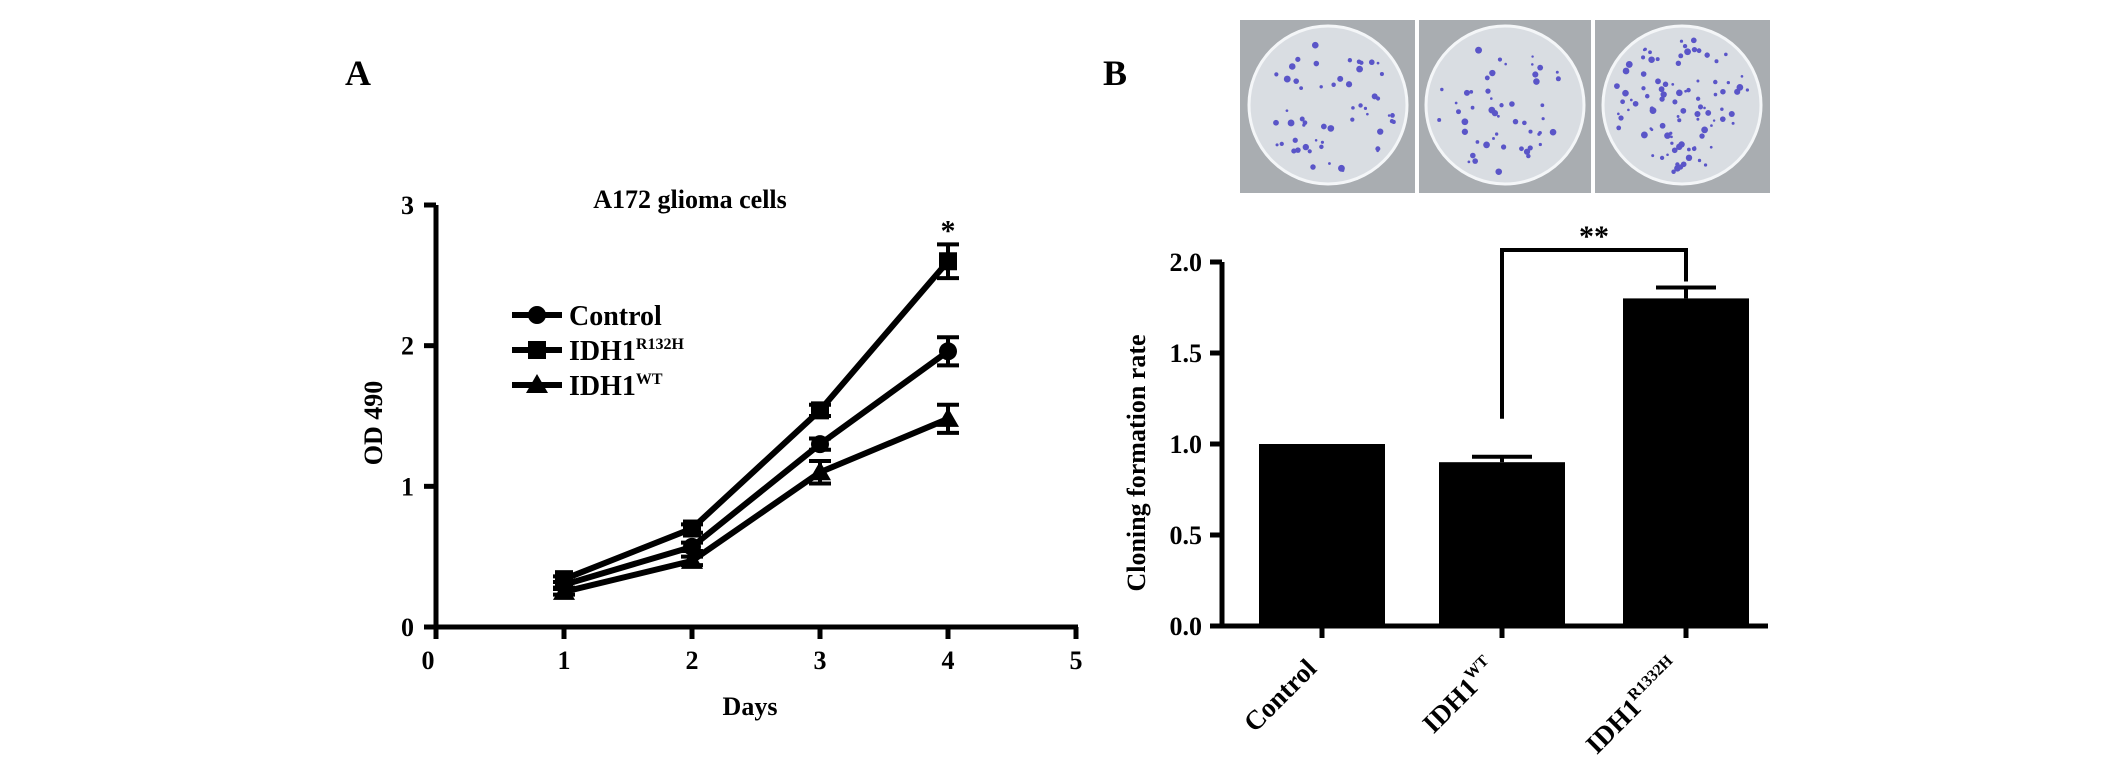 The width and height of the screenshot is (2126, 764). What do you see at coordinates (756, 420) in the screenshot?
I see `series-line` at bounding box center [756, 420].